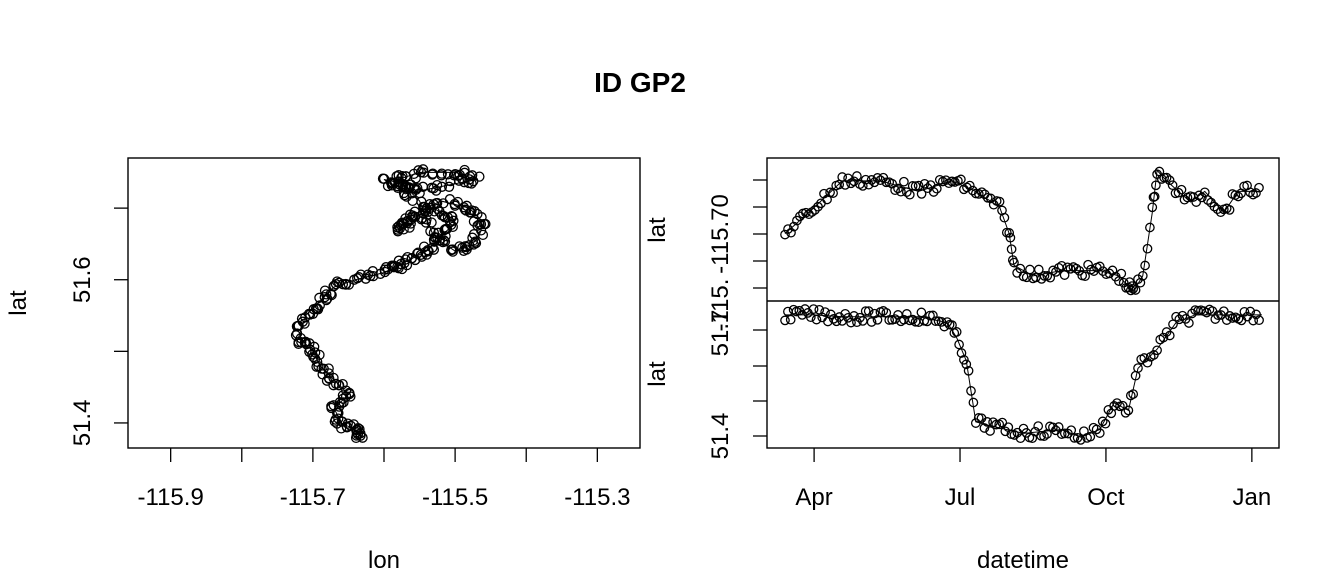 The height and width of the screenshot is (576, 1344). I want to click on right-x-axis-label: datetime, so click(1023, 560).